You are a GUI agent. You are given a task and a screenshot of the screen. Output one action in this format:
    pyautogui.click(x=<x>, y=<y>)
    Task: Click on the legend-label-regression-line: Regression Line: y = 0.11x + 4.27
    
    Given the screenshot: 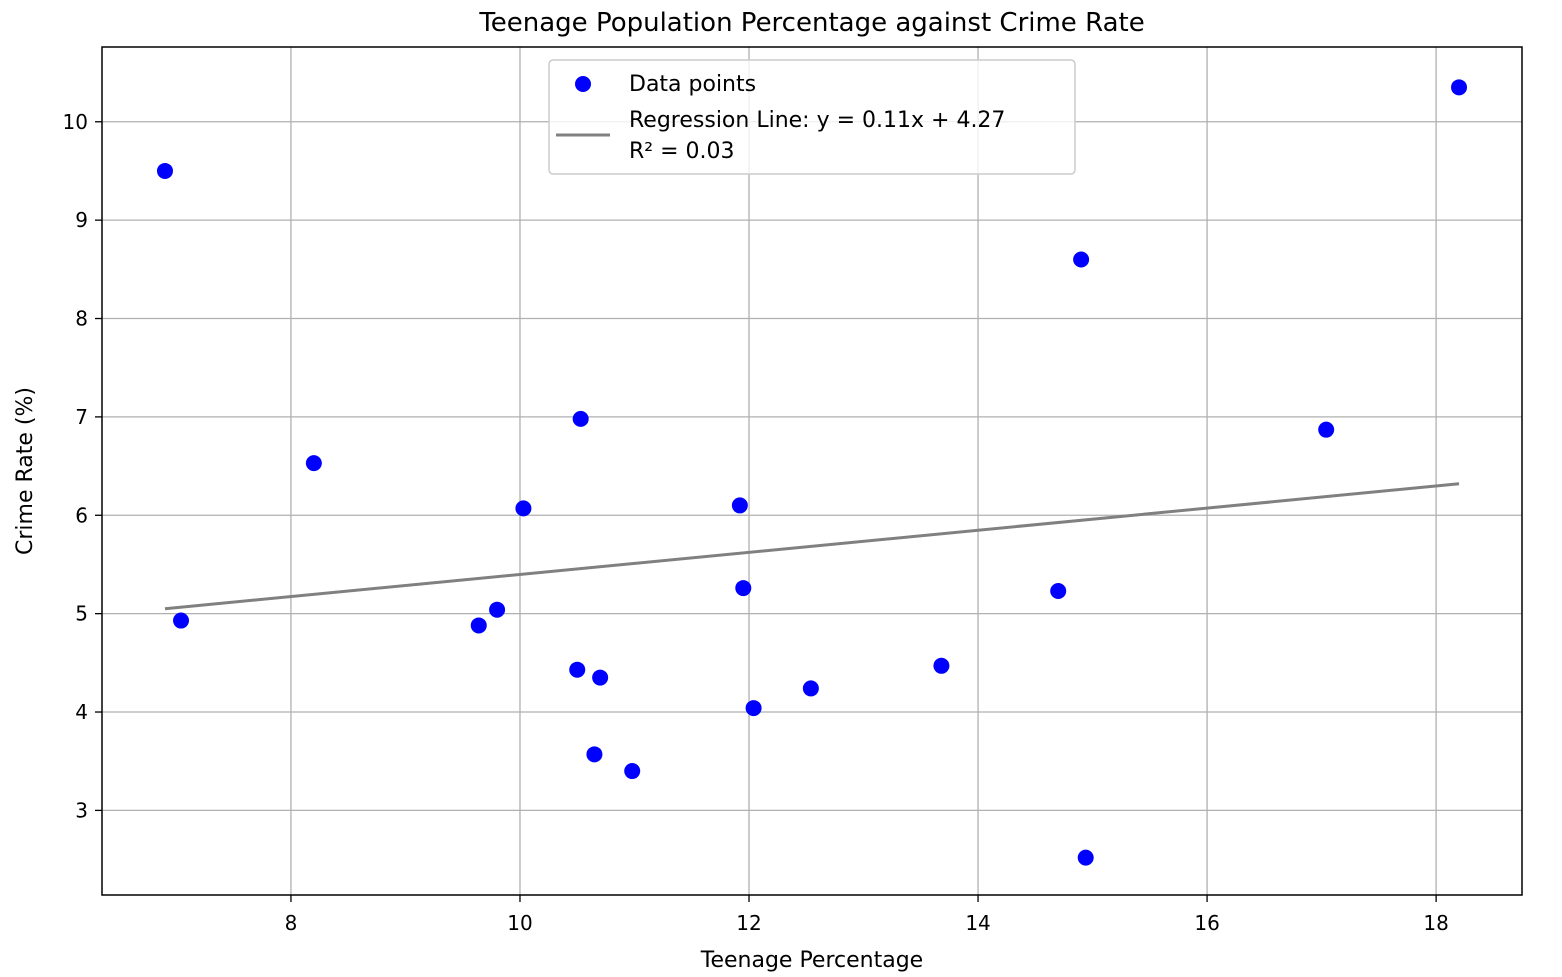 What is the action you would take?
    pyautogui.click(x=817, y=120)
    